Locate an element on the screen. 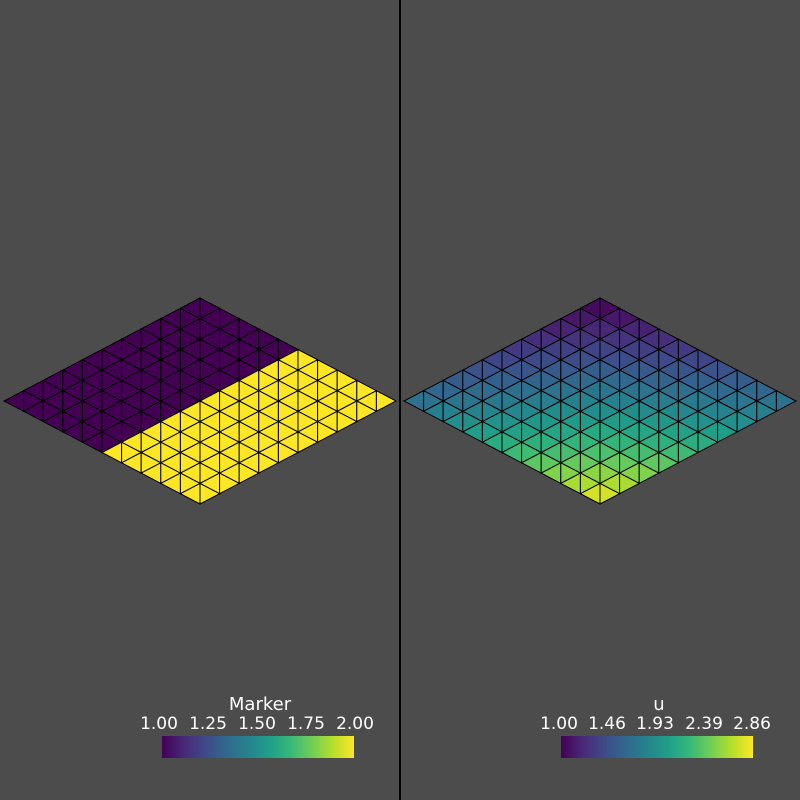 Image resolution: width=800 pixels, height=800 pixels. colorbar-tick-label: 1.25 is located at coordinates (208, 724).